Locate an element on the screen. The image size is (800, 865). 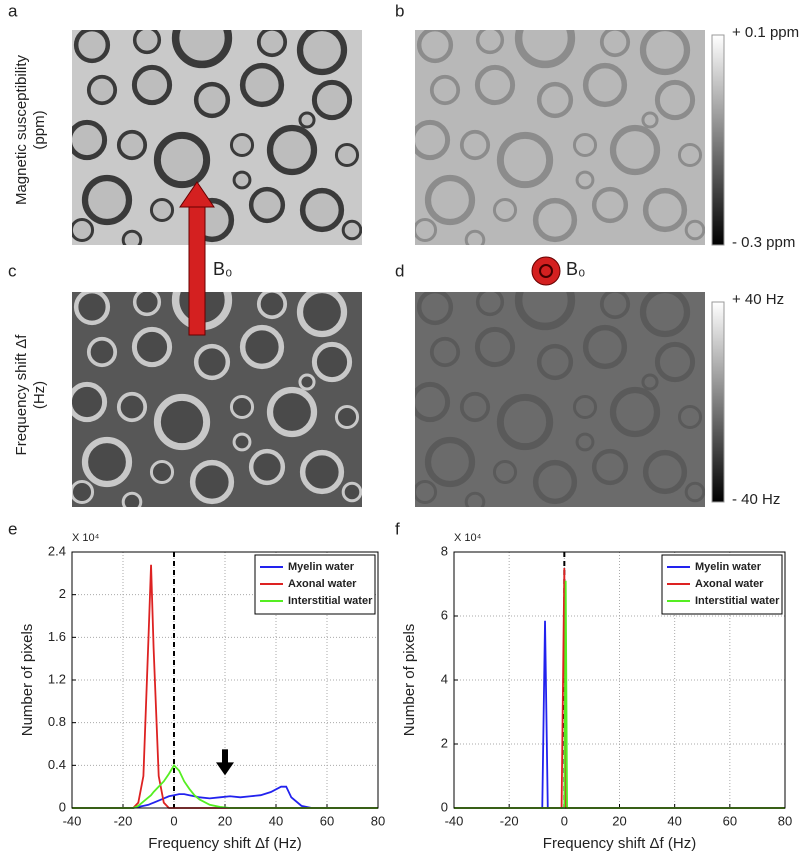
legend-label: Myelin water is located at coordinates (728, 567).